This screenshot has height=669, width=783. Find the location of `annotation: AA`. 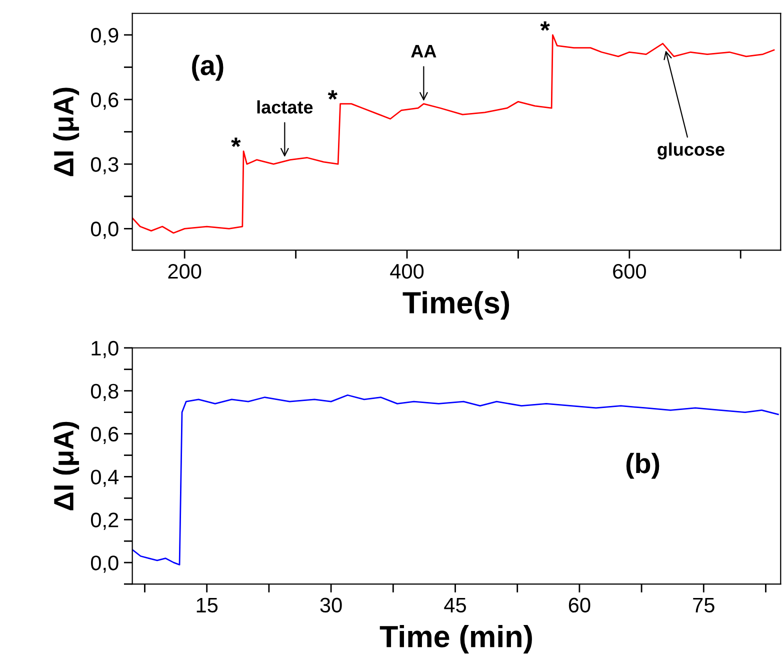

annotation: AA is located at coordinates (423, 51).